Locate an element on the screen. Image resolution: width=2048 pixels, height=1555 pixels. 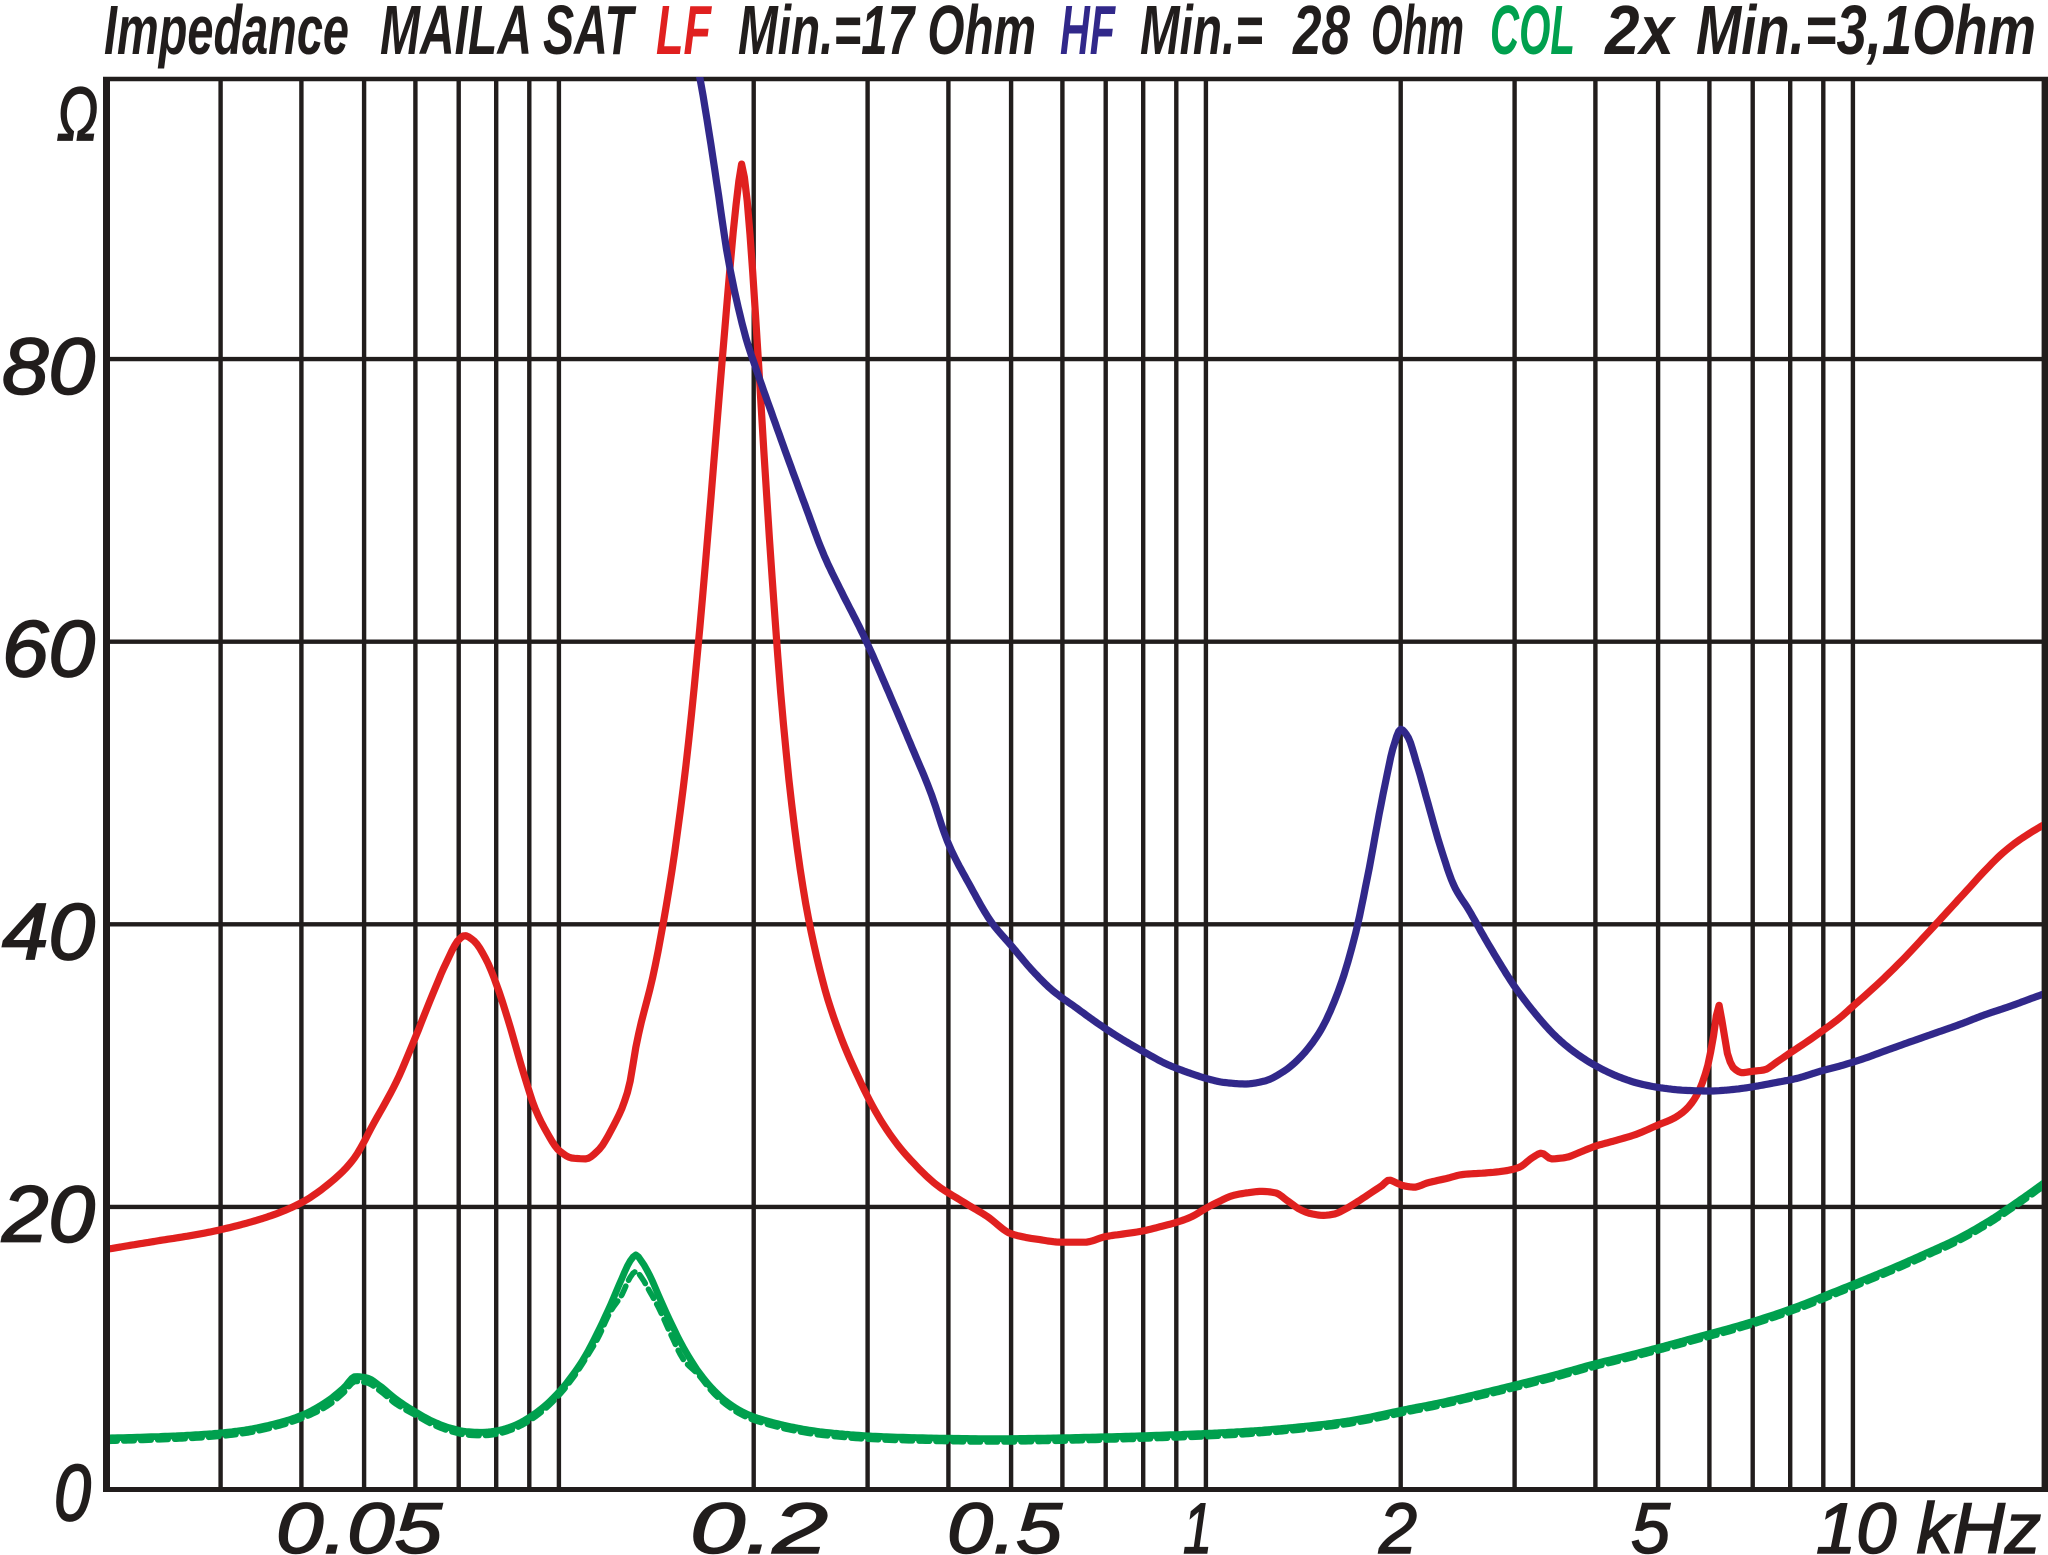
svg-text: Ohm is located at coordinates (1417, 34).